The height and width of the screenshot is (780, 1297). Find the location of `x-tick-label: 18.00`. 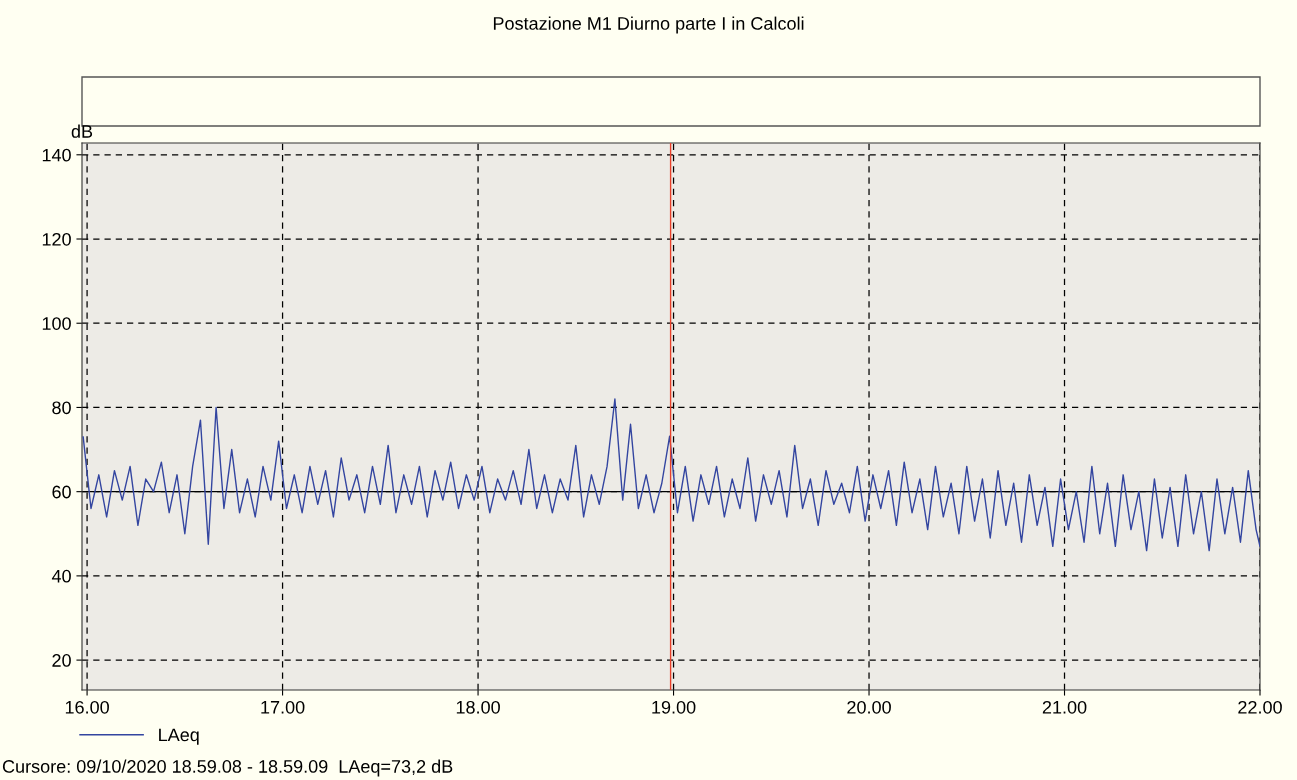

x-tick-label: 18.00 is located at coordinates (478, 707).